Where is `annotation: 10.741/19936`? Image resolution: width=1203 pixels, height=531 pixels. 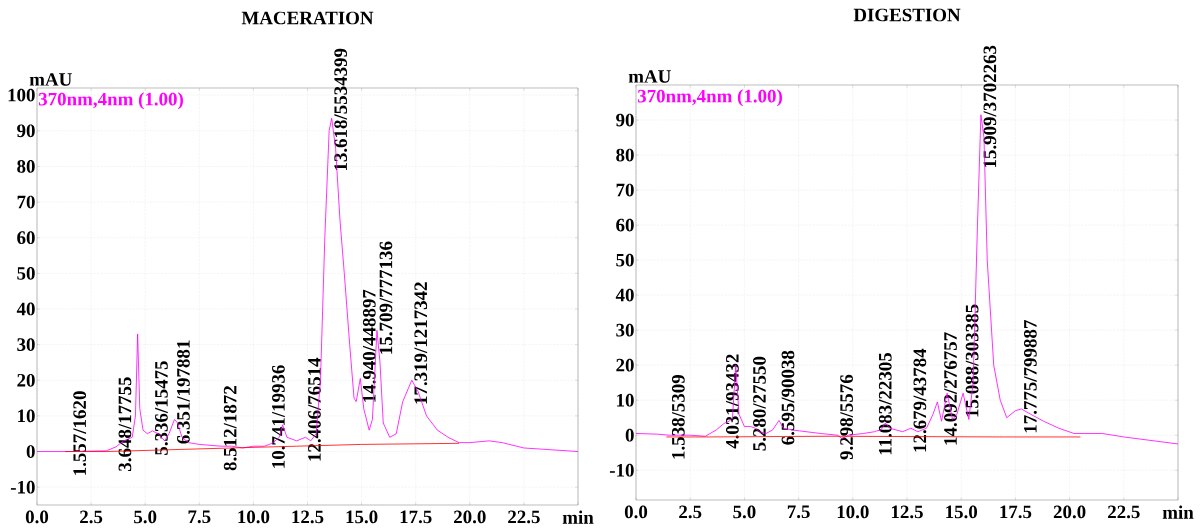
annotation: 10.741/19936 is located at coordinates (278, 416).